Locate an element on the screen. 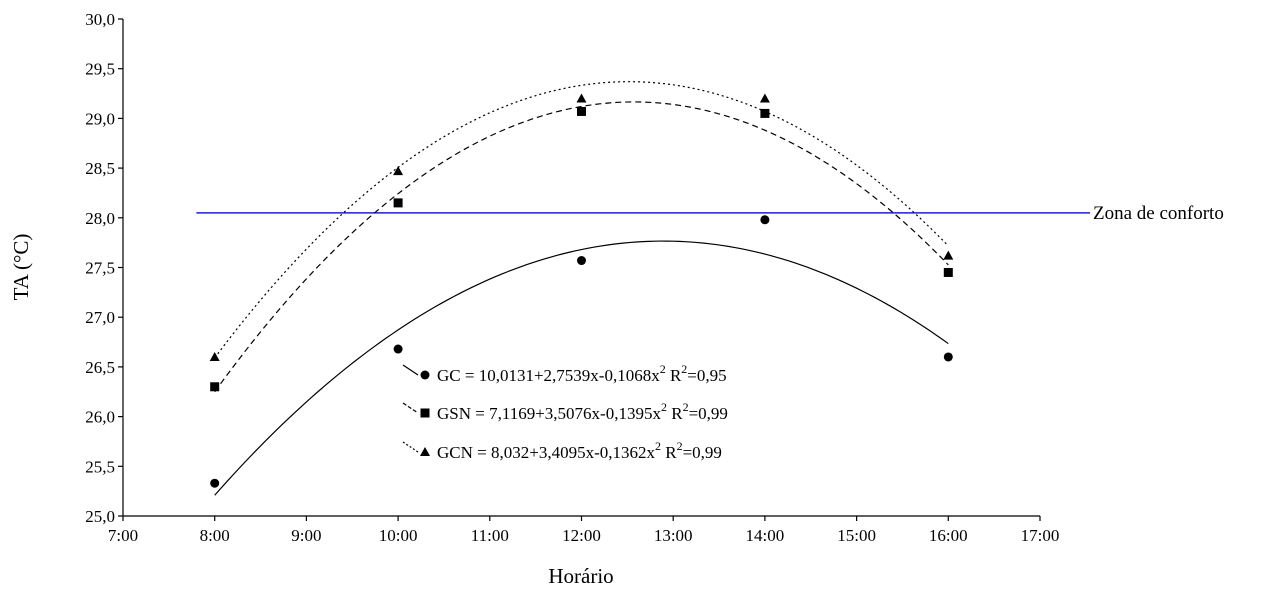 This screenshot has height=594, width=1288. x-tick-label: 13:00 is located at coordinates (673, 535).